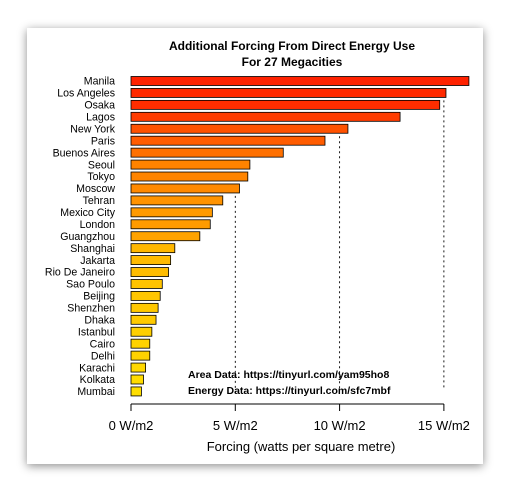 This screenshot has height=497, width=513. What do you see at coordinates (235, 425) in the screenshot?
I see `x-tick-label: 5 W/m2` at bounding box center [235, 425].